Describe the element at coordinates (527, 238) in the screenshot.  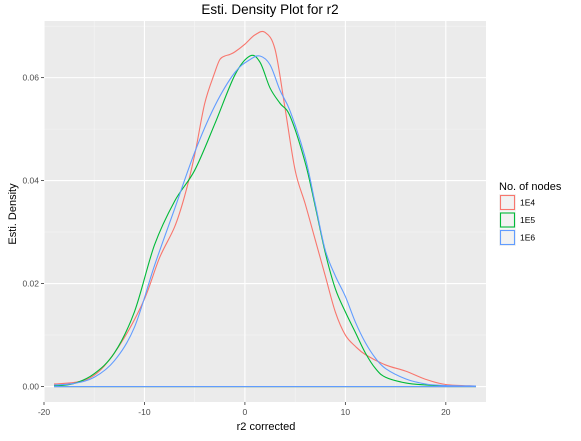
I see `legend-label-1E6: 1E6` at that location.